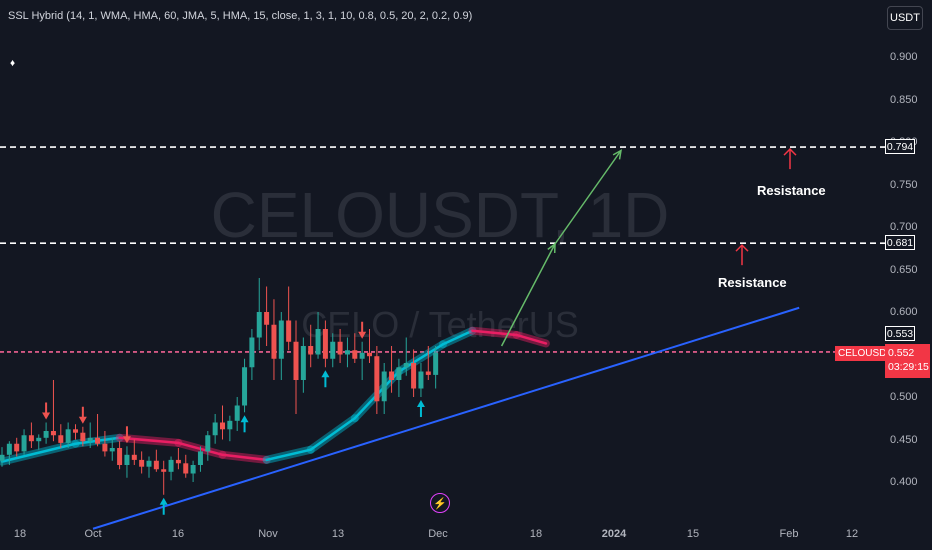 The height and width of the screenshot is (550, 932). I want to click on resistance-arrow-icon, so click(742, 248).